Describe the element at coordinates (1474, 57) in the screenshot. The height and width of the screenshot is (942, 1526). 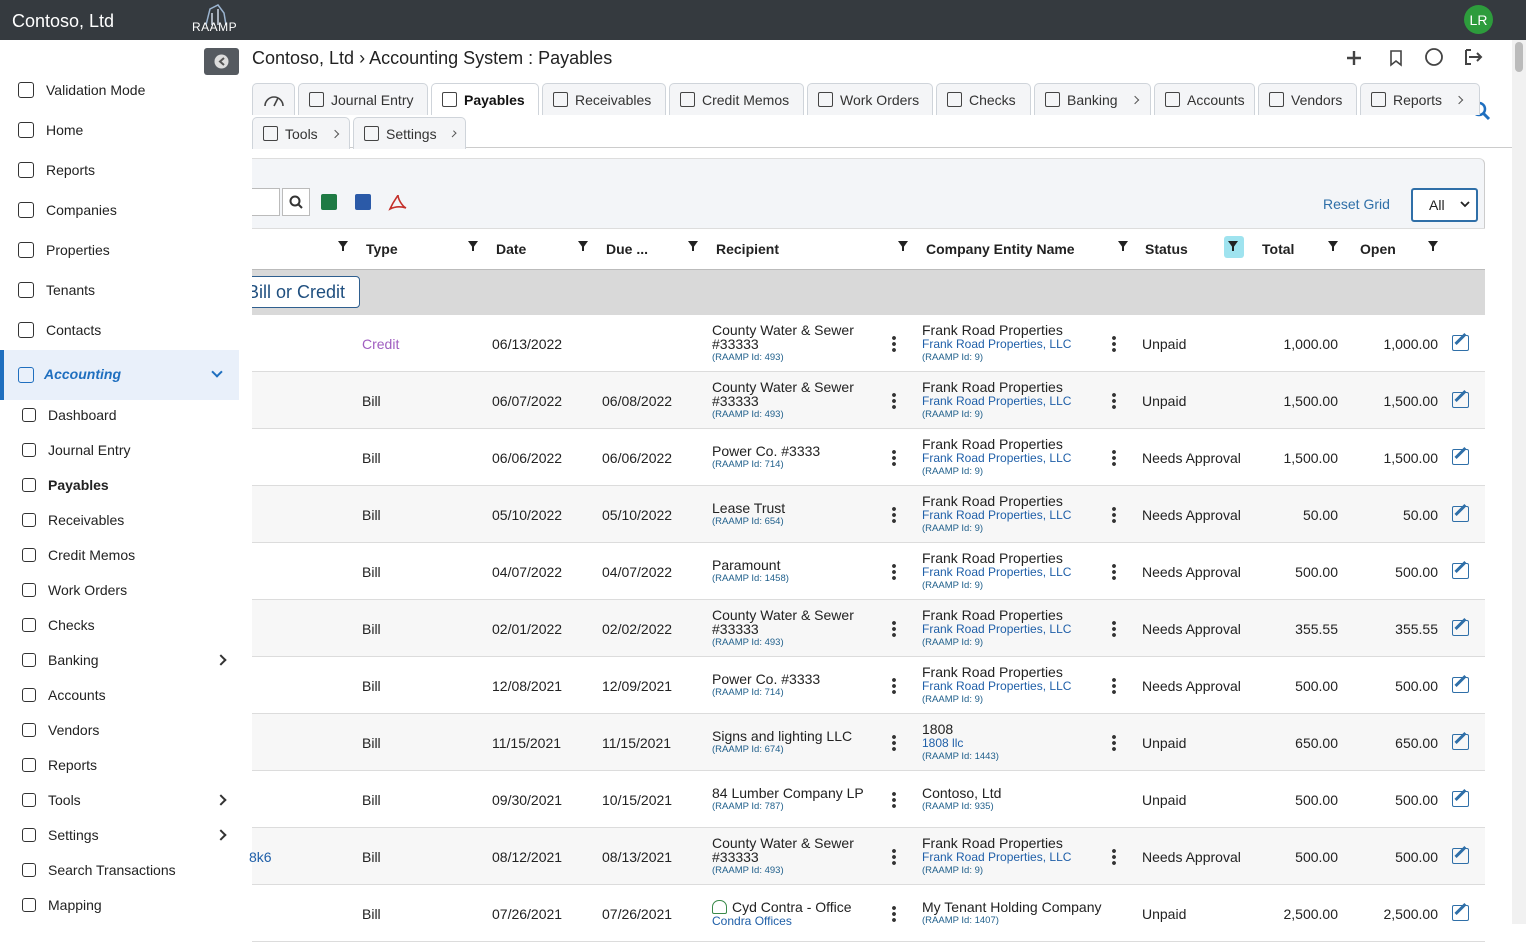
I see `exit-icon` at that location.